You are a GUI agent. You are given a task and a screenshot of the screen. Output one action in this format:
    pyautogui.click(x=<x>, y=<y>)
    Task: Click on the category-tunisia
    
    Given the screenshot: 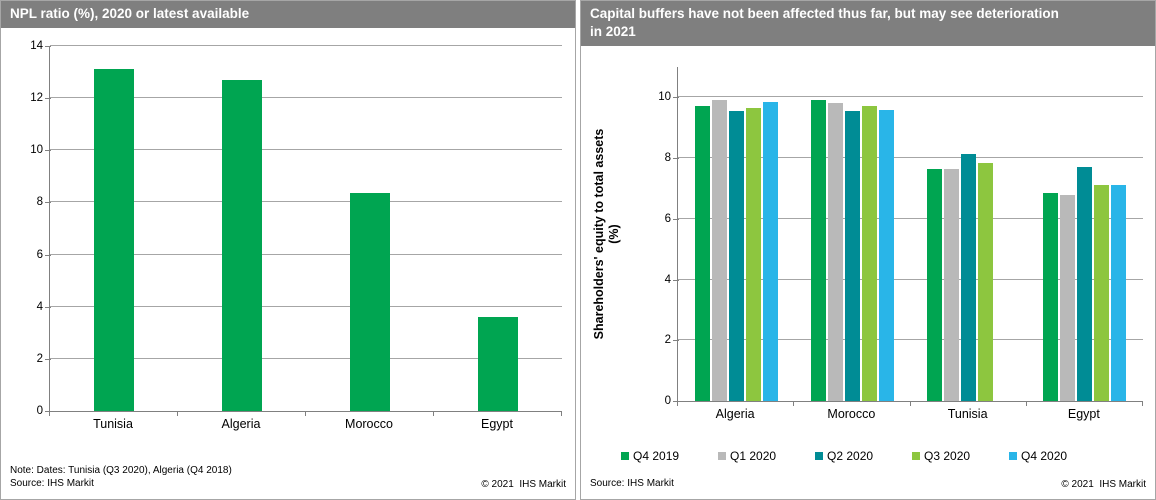 What is the action you would take?
    pyautogui.click(x=114, y=228)
    